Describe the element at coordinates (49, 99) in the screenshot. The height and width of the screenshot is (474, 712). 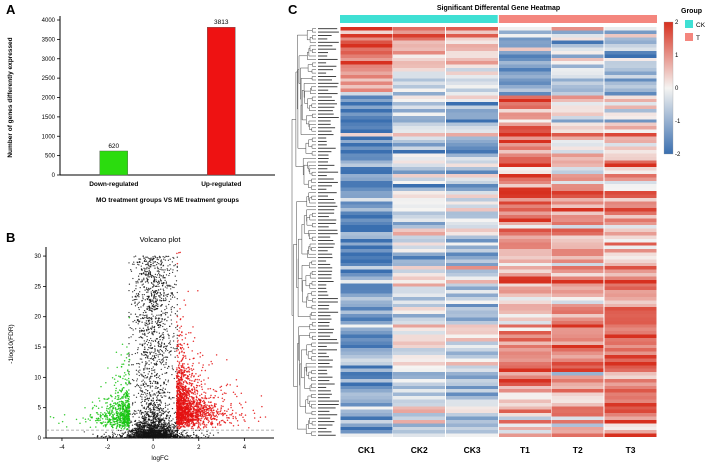
I see `svg-text: 2000` at that location.